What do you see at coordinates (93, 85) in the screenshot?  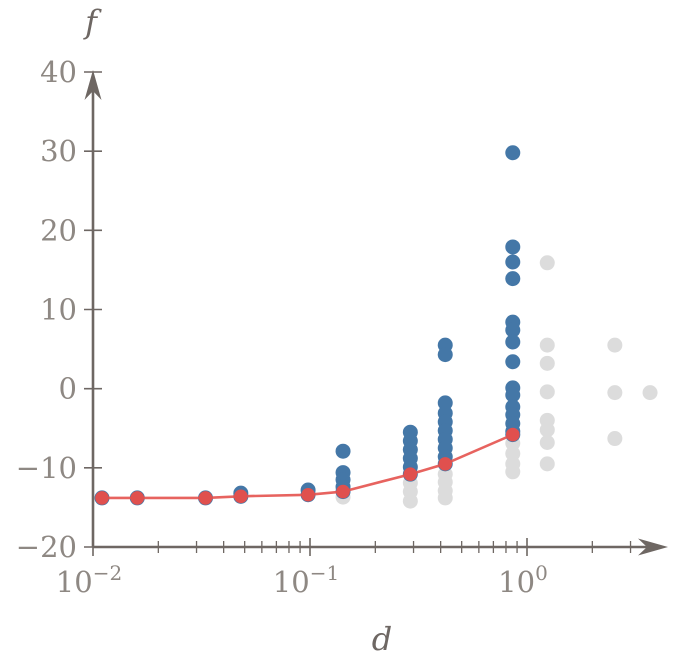 I see `y-axis-arrow-icon` at bounding box center [93, 85].